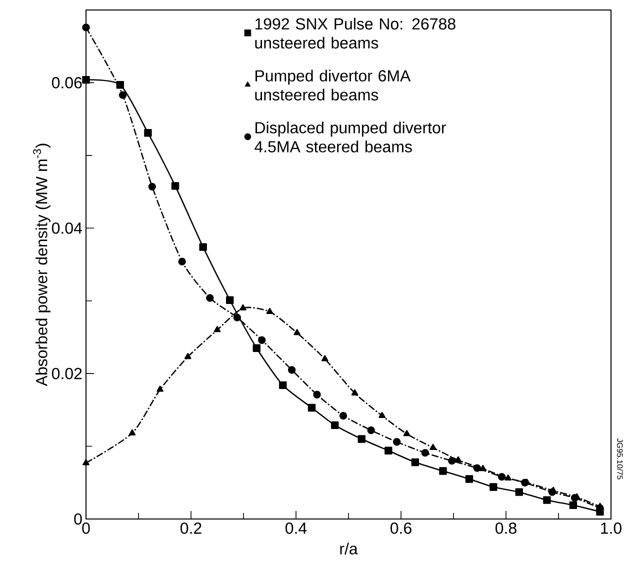 Image resolution: width=629 pixels, height=575 pixels. I want to click on x-tick-label: 0.4, so click(296, 528).